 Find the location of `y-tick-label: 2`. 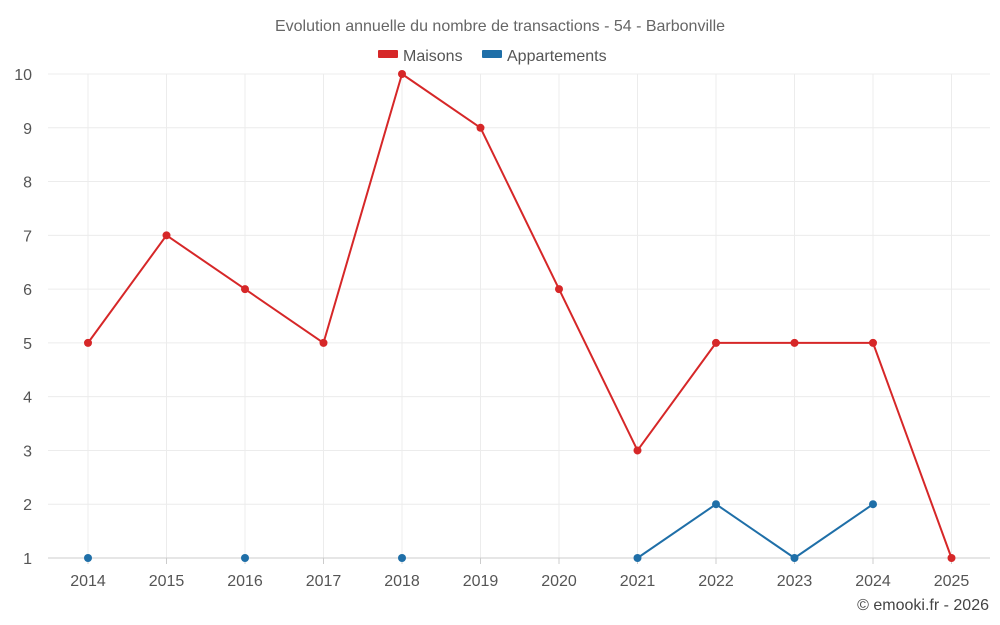

y-tick-label: 2 is located at coordinates (27, 505).